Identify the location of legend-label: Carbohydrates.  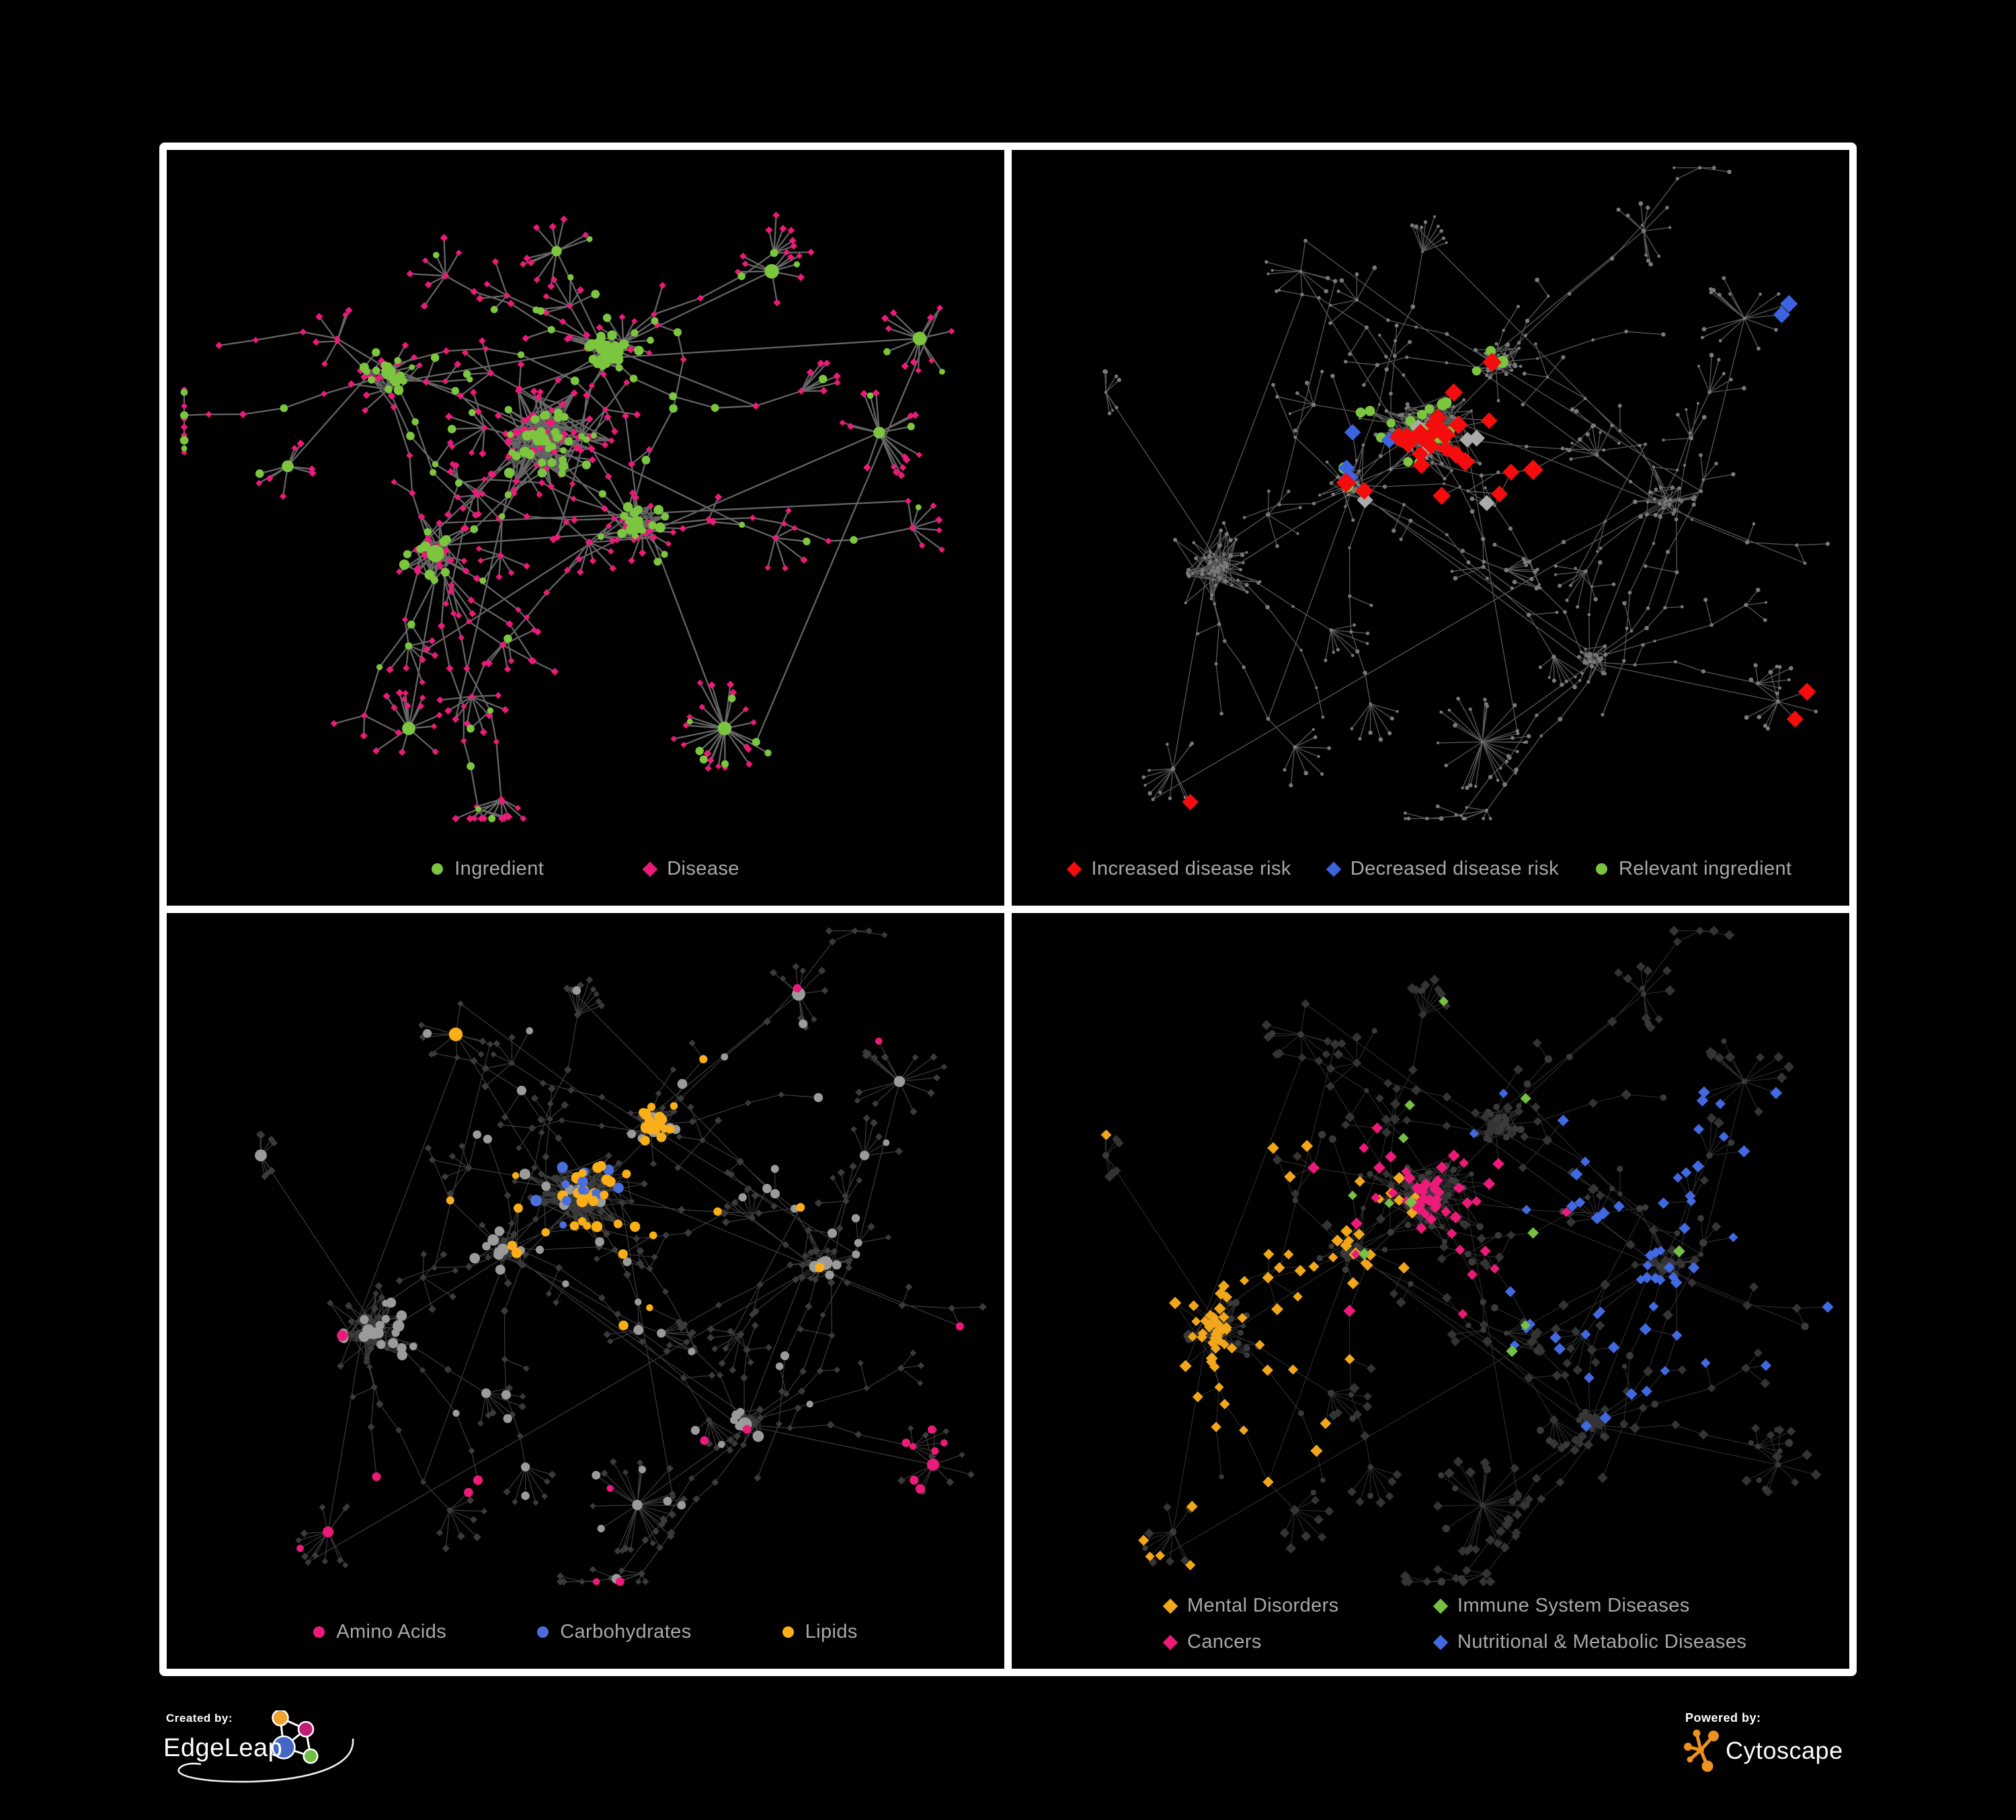
(626, 1632).